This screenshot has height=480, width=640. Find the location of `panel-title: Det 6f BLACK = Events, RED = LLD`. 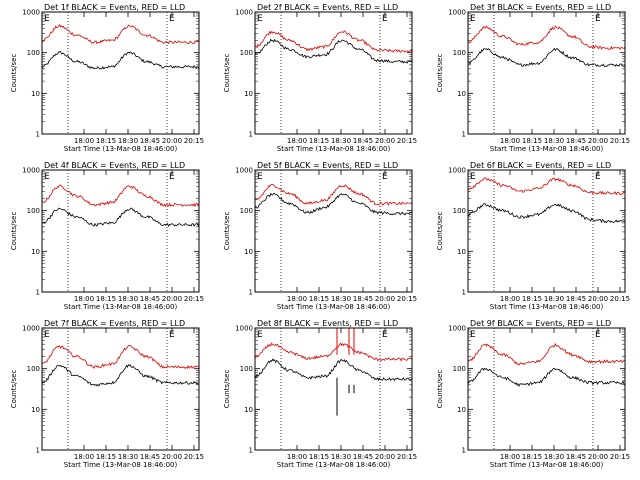

panel-title: Det 6f BLACK = Events, RED = LLD is located at coordinates (540, 165).